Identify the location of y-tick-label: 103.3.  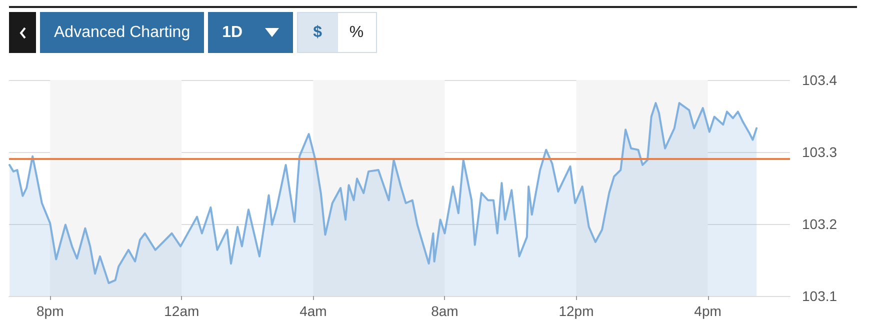
(820, 152).